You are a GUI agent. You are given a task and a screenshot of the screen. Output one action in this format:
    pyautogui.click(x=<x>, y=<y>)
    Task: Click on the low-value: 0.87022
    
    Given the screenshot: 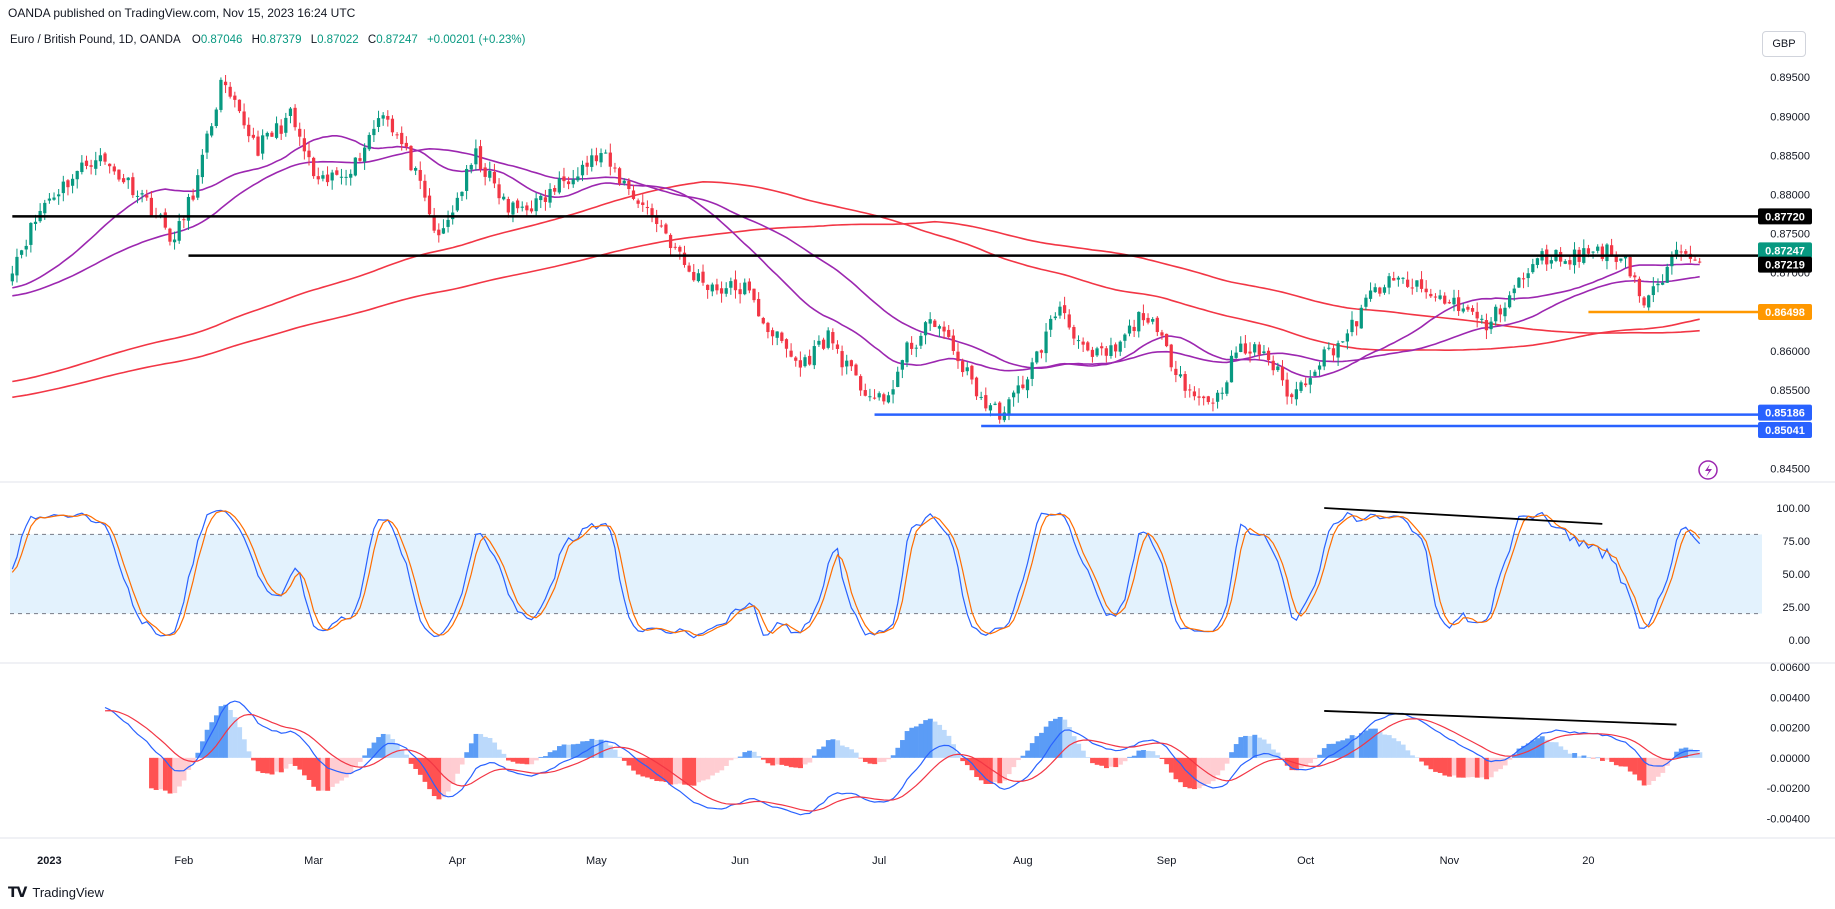 What is the action you would take?
    pyautogui.click(x=338, y=40)
    